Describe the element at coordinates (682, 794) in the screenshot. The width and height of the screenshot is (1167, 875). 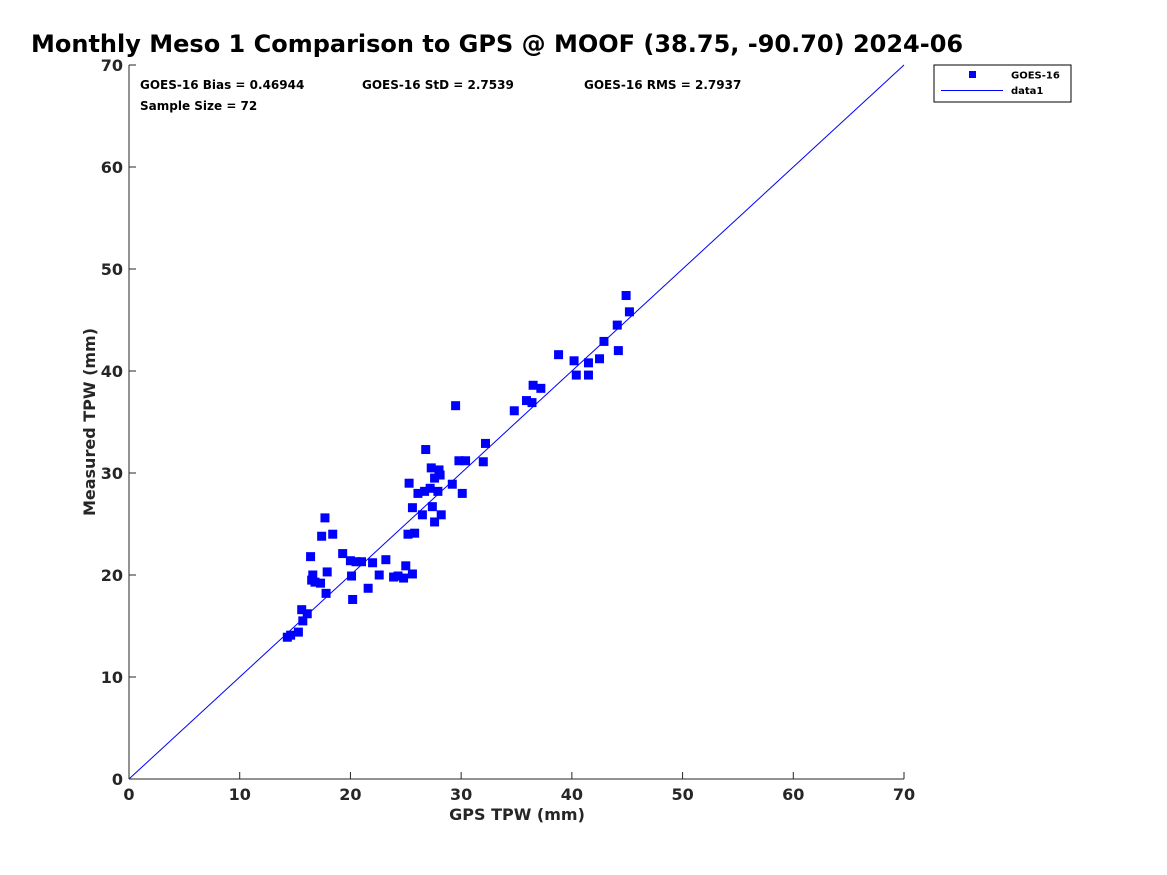
I see `x-tick-label: 50` at that location.